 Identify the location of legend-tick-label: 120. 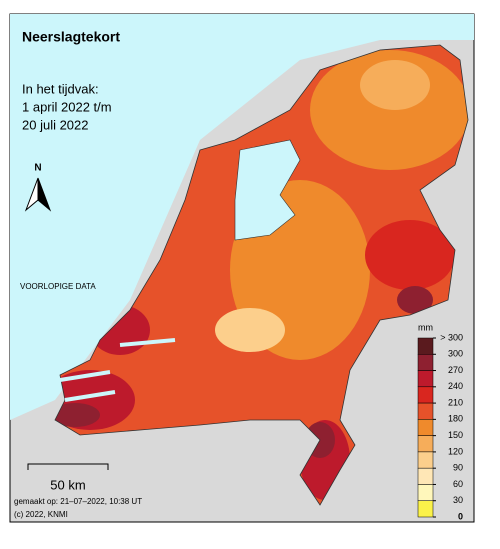
(455, 451).